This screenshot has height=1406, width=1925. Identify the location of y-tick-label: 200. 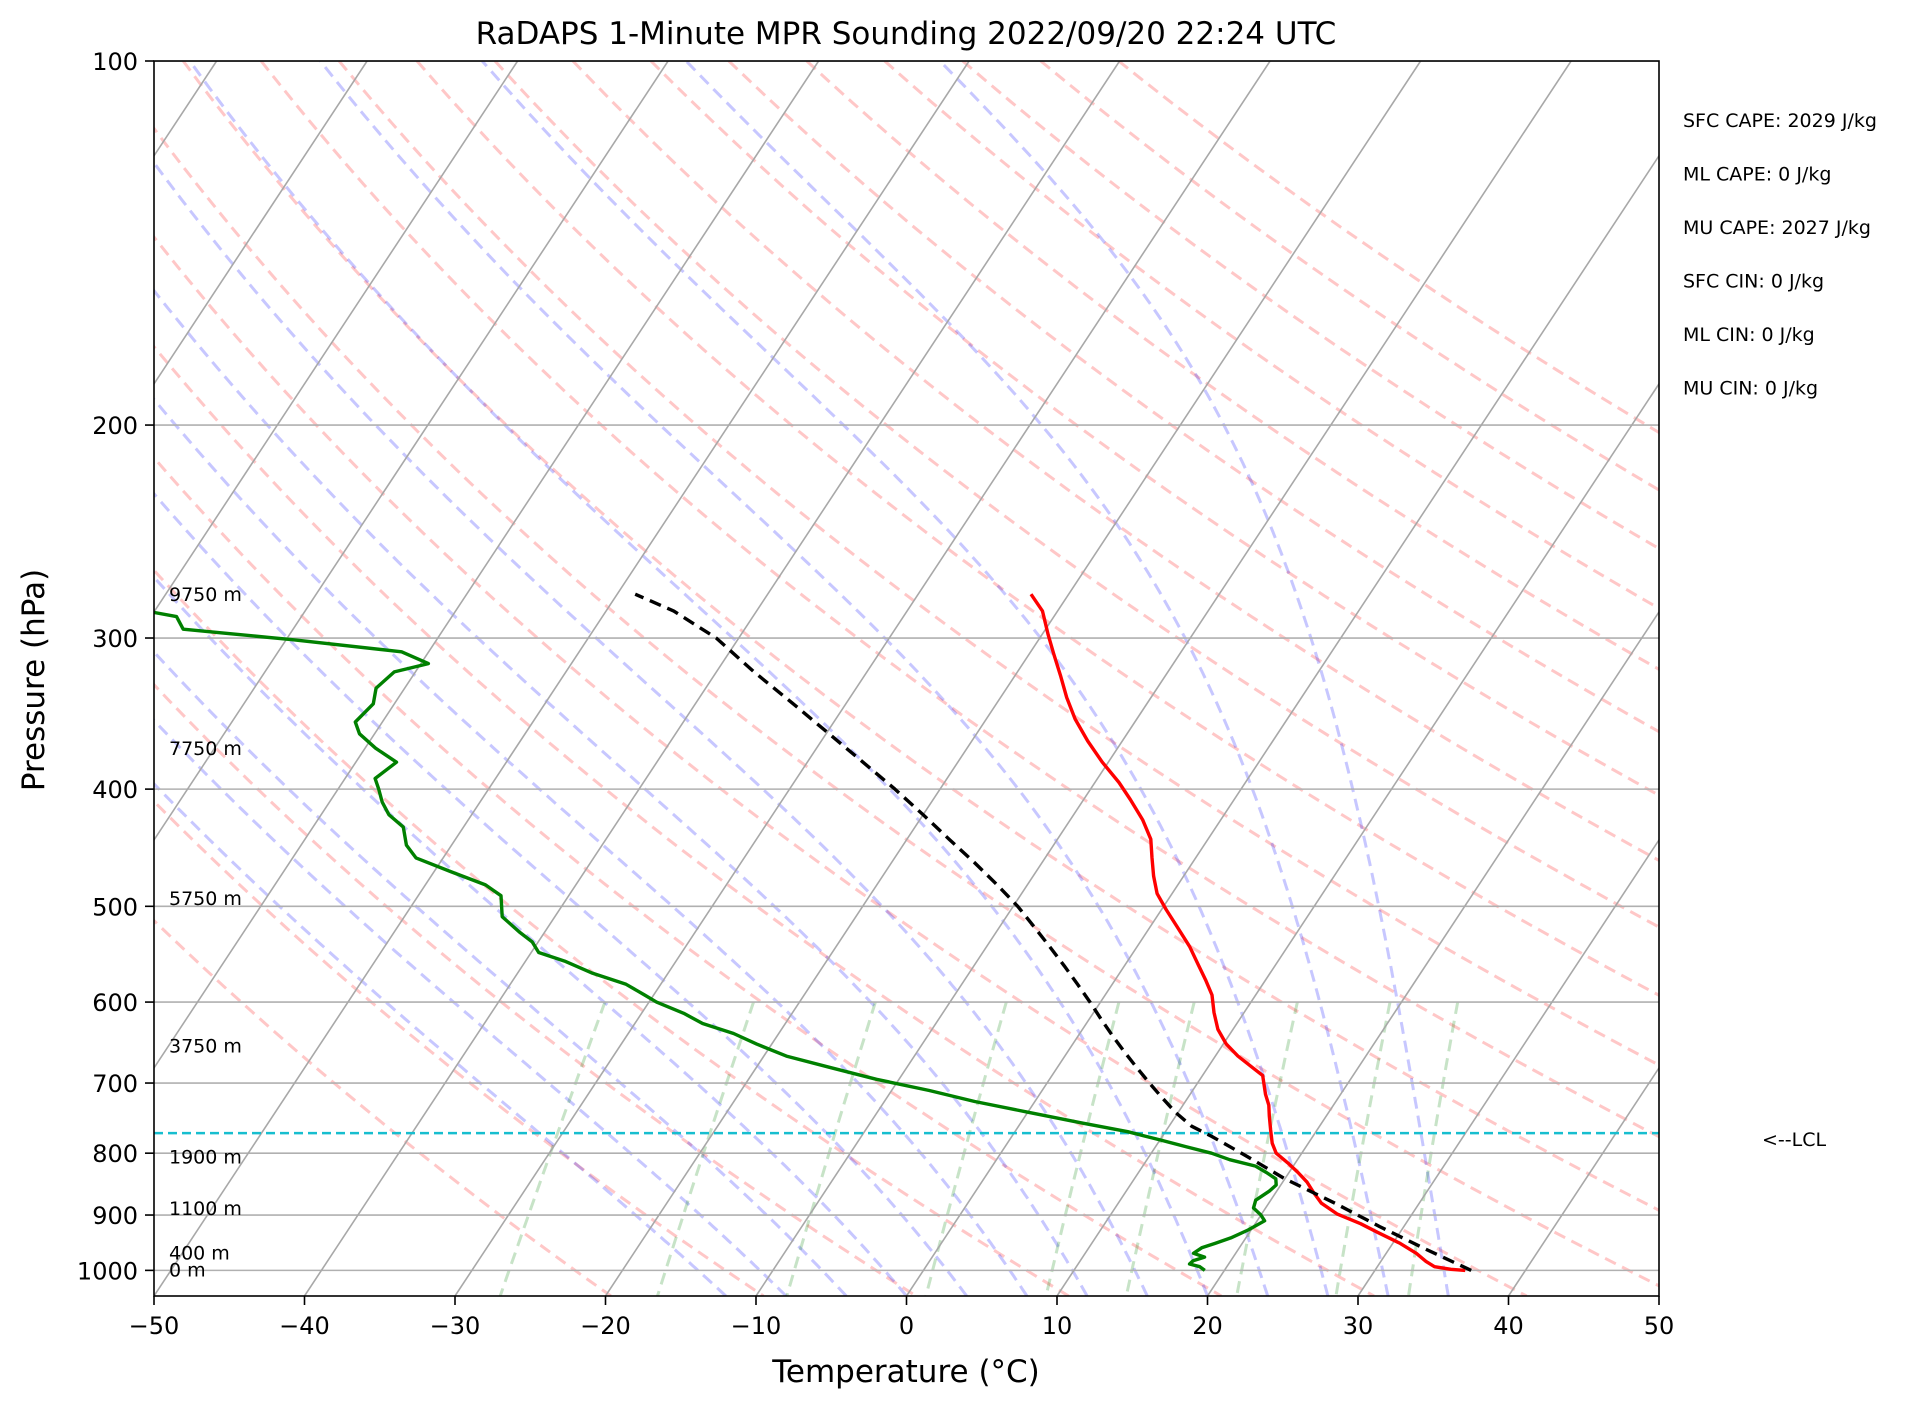
(115, 426).